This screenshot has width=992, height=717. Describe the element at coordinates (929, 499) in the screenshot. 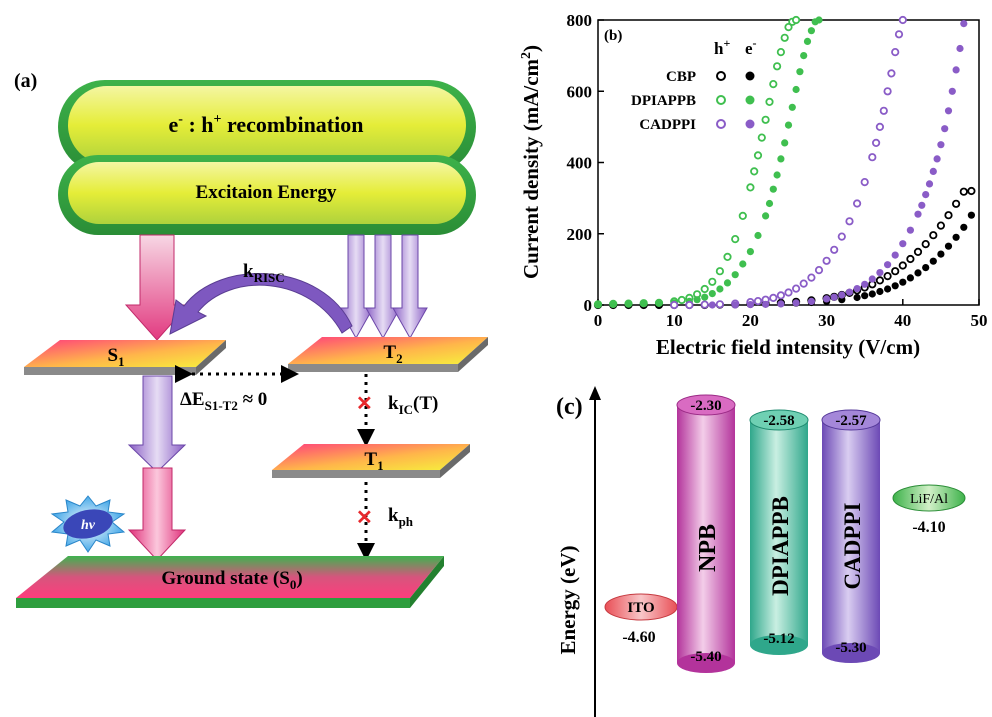

I see `lifal-label: LiF/Al` at that location.